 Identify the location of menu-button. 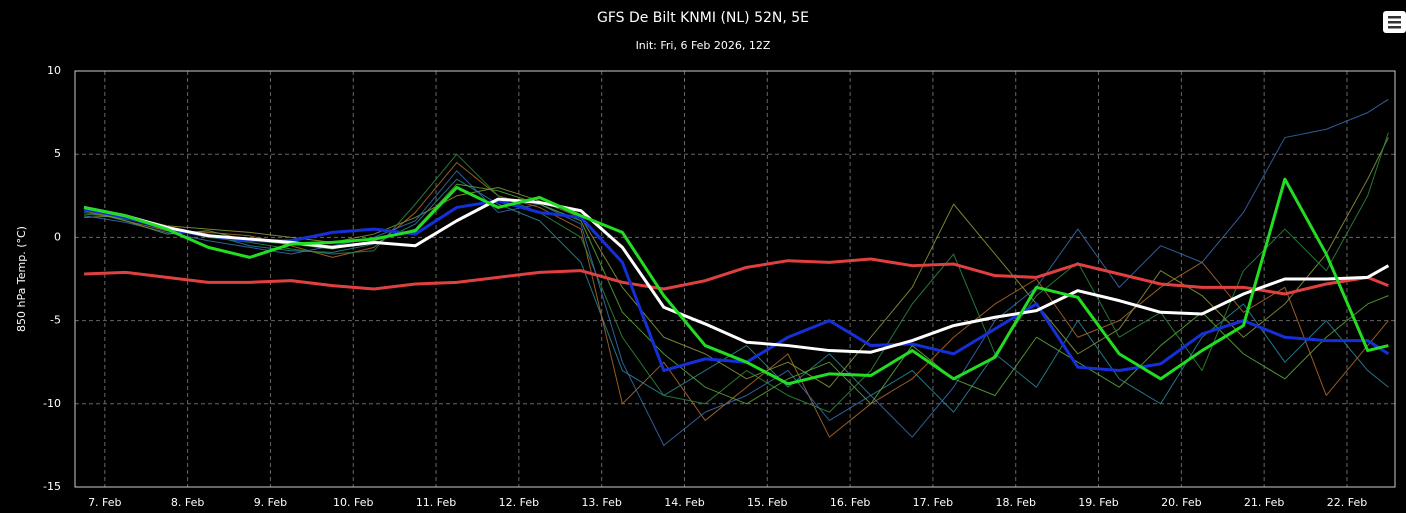
(1394, 22).